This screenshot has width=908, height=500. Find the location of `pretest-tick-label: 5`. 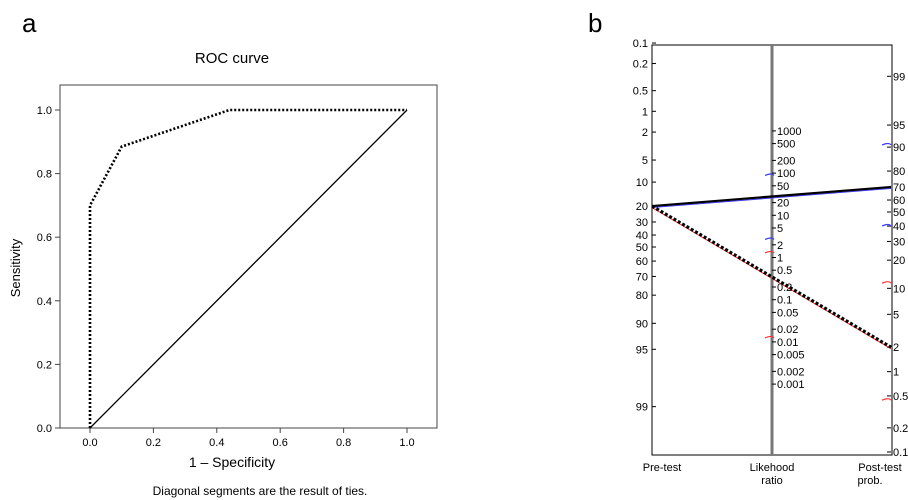

pretest-tick-label: 5 is located at coordinates (645, 161).